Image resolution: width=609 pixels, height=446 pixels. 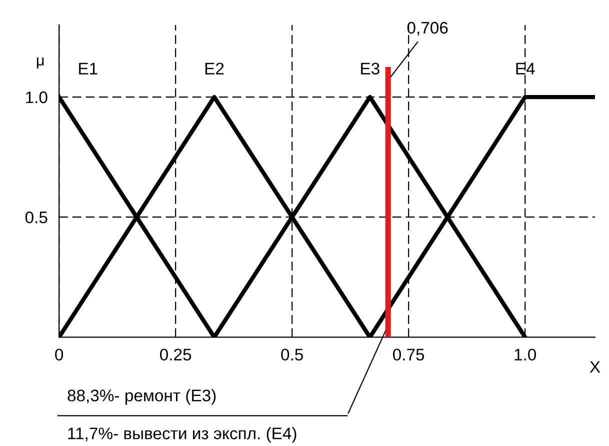 I want to click on x-tick-label: 1.0, so click(x=525, y=354).